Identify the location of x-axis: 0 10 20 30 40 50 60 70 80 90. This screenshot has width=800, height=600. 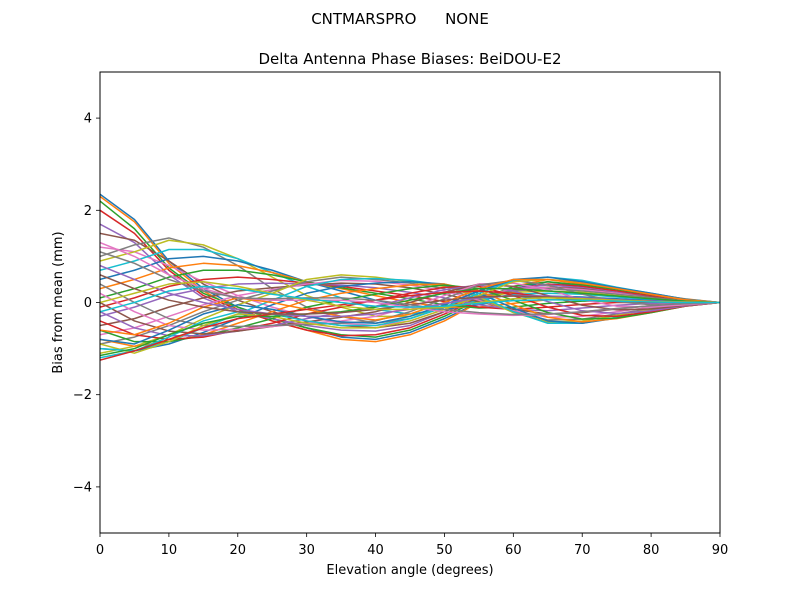
(412, 545).